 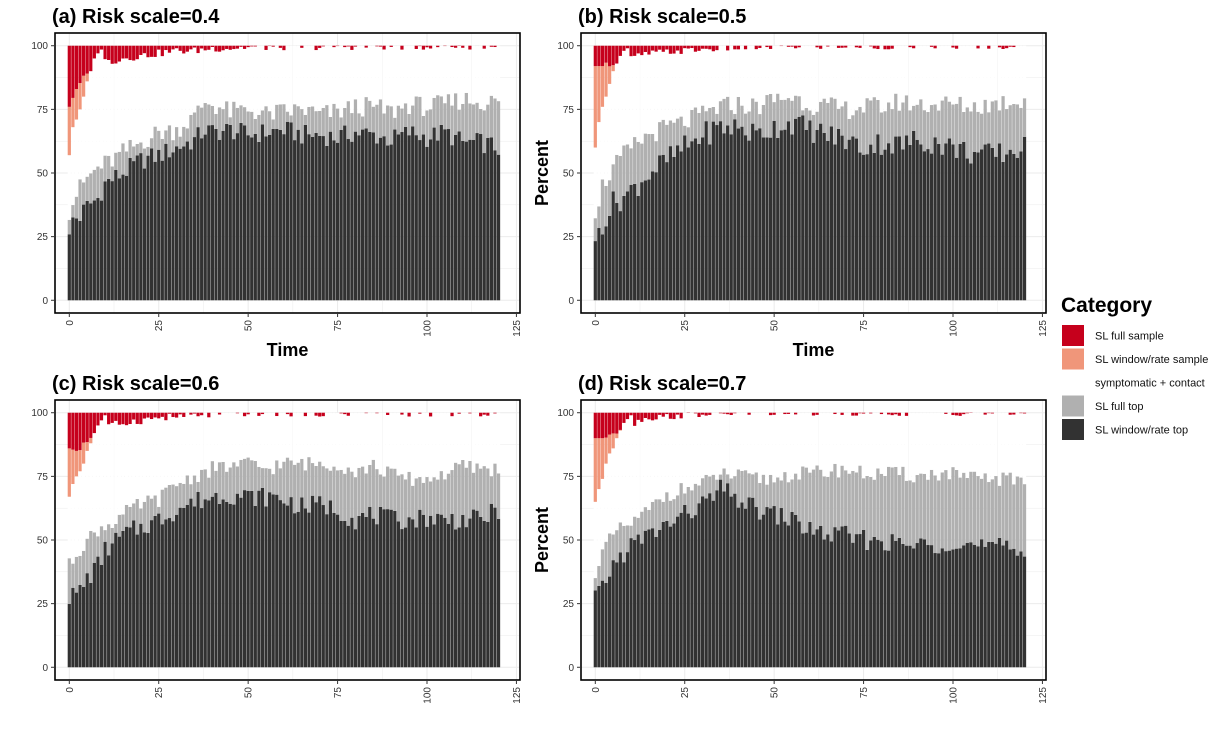 I want to click on x-tick-label: 25, so click(x=159, y=326).